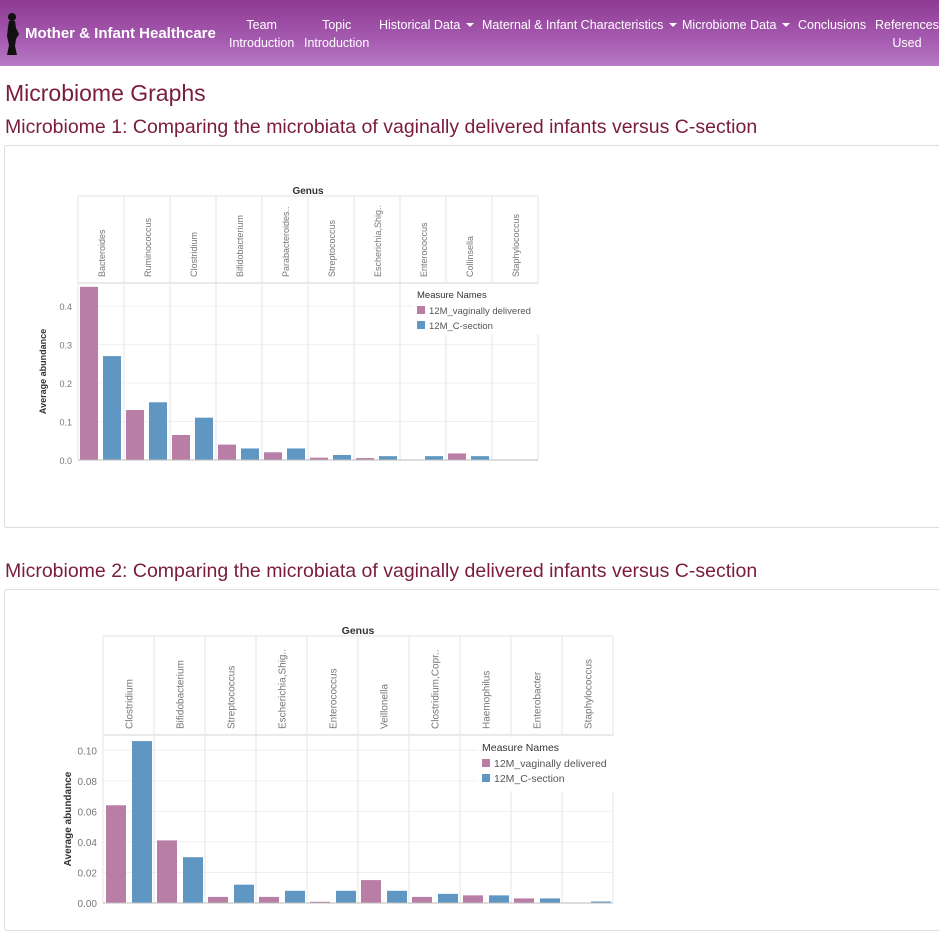 This screenshot has height=931, width=939. Describe the element at coordinates (273, 456) in the screenshot. I see `bar-12m-vaginally-delivered-parabacteroides` at that location.